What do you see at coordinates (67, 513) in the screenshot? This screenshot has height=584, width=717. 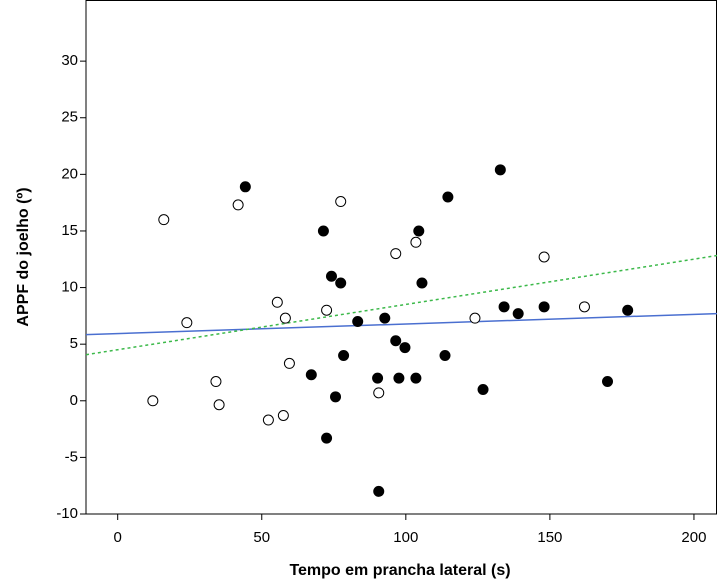 I see `y-tick-label: -10` at bounding box center [67, 513].